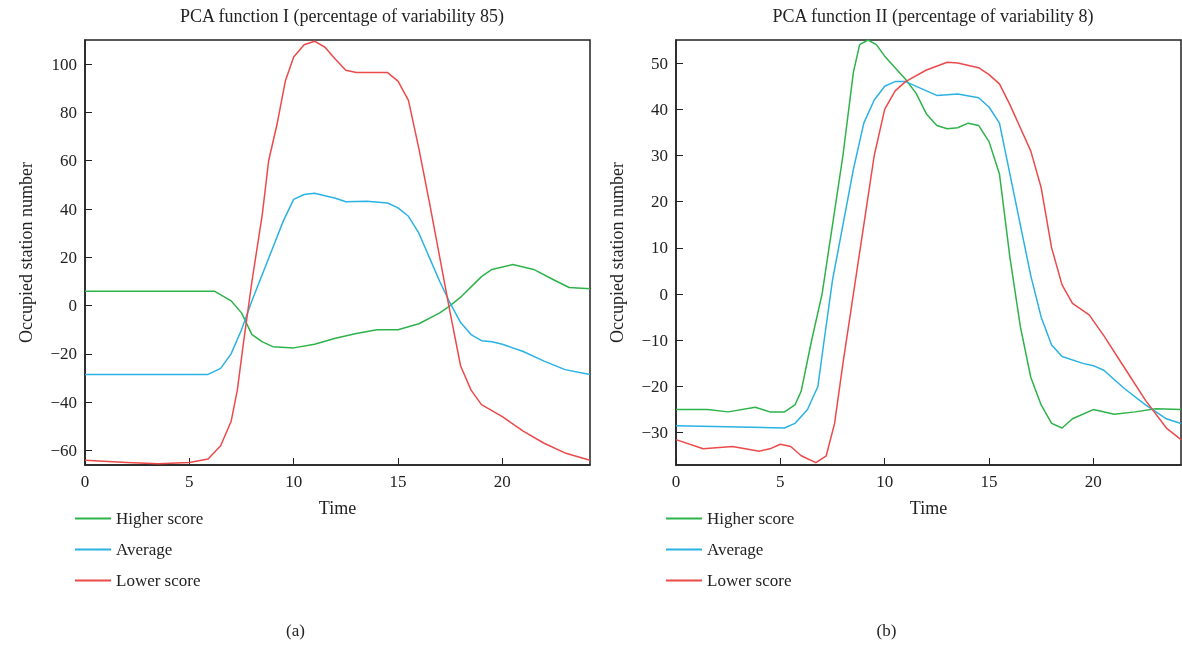  I want to click on y-tick-label: 50, so click(659, 63).